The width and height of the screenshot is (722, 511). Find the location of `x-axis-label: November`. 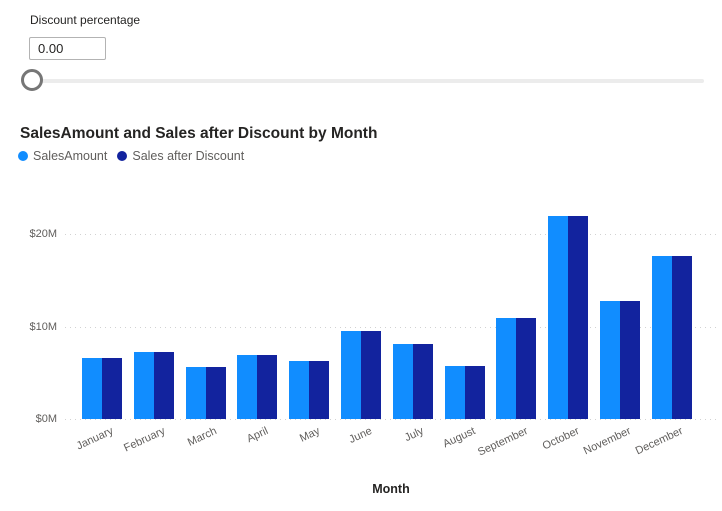

x-axis-label: November is located at coordinates (608, 441).